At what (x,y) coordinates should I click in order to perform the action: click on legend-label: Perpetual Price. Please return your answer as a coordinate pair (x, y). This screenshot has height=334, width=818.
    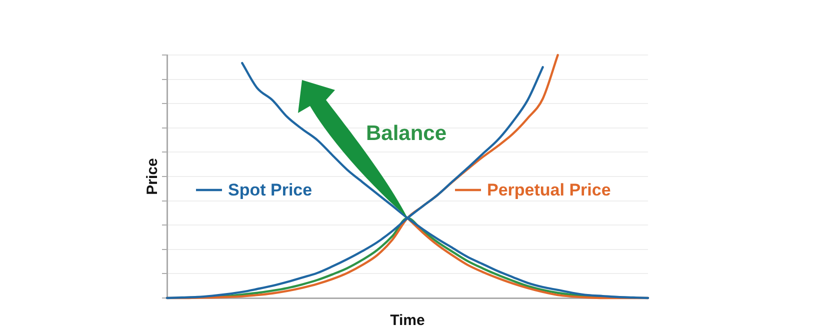
    Looking at the image, I should click on (549, 190).